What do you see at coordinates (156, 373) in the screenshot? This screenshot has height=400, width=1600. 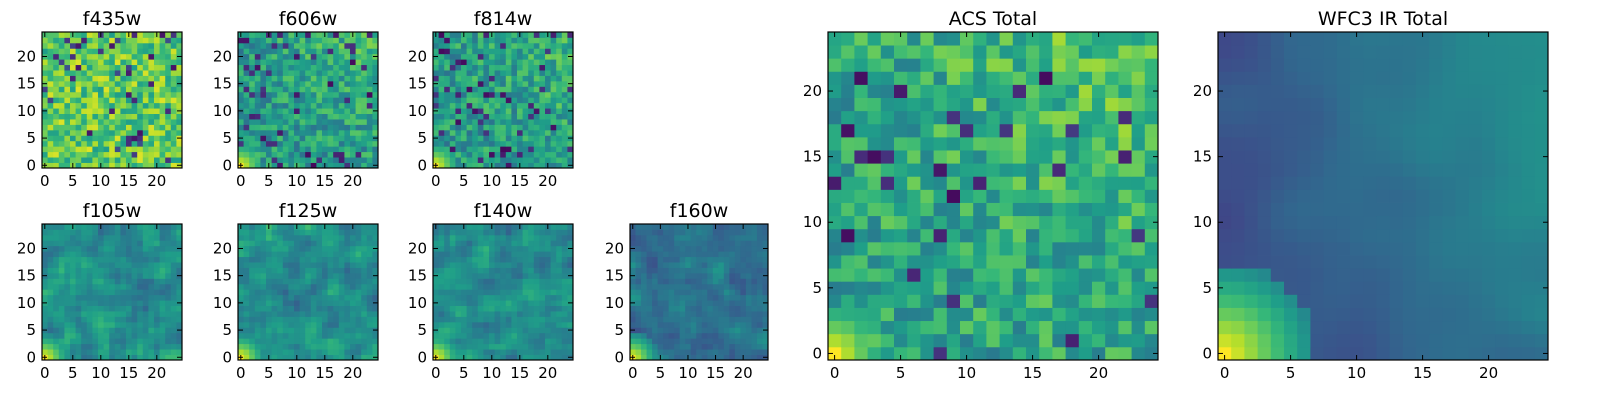 I see `x-tick-label: 20` at bounding box center [156, 373].